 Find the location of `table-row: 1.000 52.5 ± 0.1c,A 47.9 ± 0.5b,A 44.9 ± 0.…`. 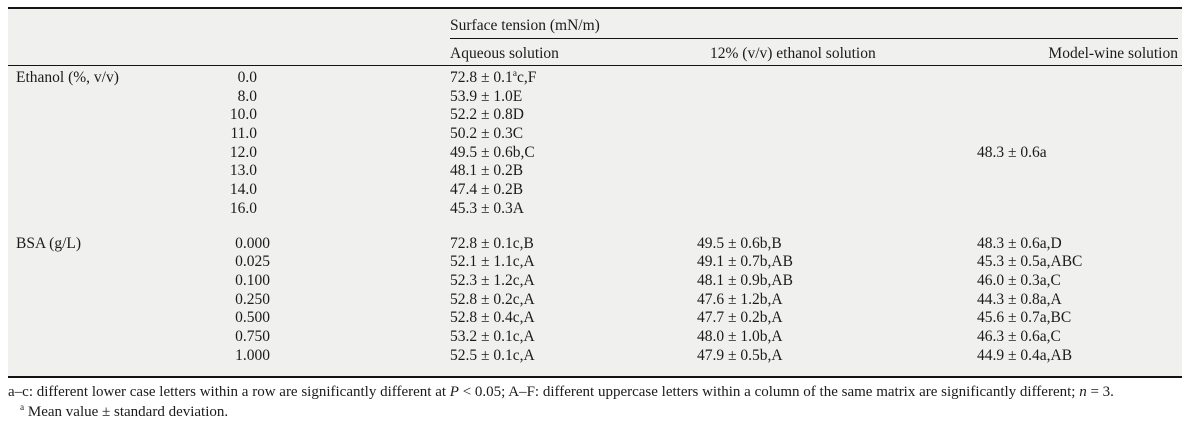

table-row: 1.000 52.5 ± 0.1c,A 47.9 ± 0.5b,A 44.9 ± 0.… is located at coordinates (595, 356).